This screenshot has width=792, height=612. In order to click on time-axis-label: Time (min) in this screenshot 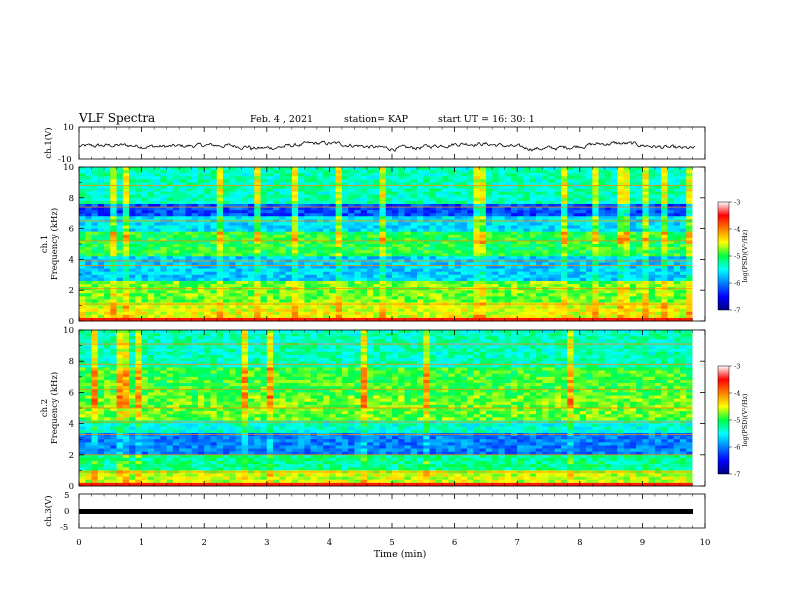, I will do `click(400, 554)`.